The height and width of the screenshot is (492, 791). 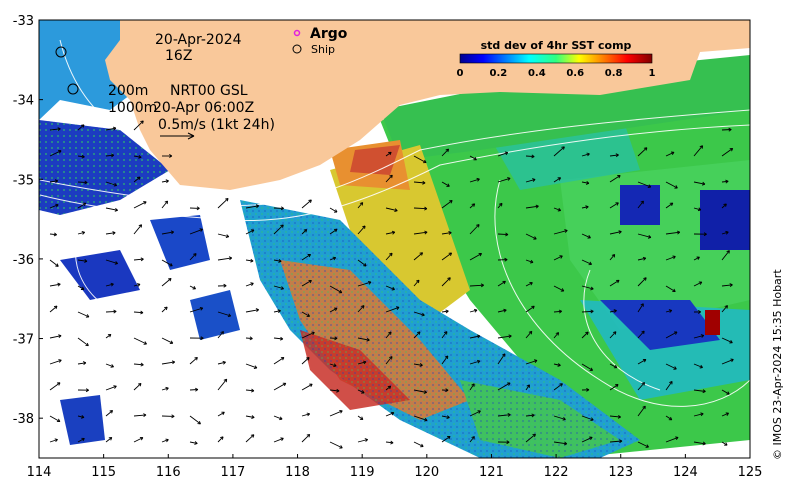 What do you see at coordinates (198, 40) in the screenshot?
I see `date-label: 20-Apr-2024` at bounding box center [198, 40].